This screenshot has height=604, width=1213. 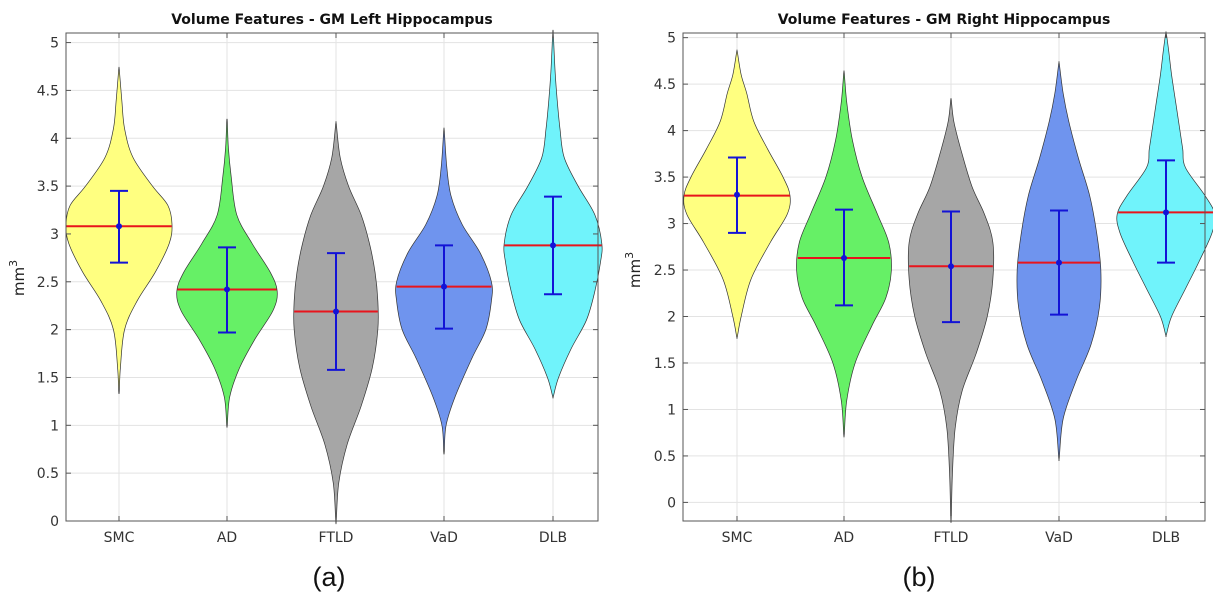 What do you see at coordinates (1164, 184) in the screenshot?
I see `violin-dlb` at bounding box center [1164, 184].